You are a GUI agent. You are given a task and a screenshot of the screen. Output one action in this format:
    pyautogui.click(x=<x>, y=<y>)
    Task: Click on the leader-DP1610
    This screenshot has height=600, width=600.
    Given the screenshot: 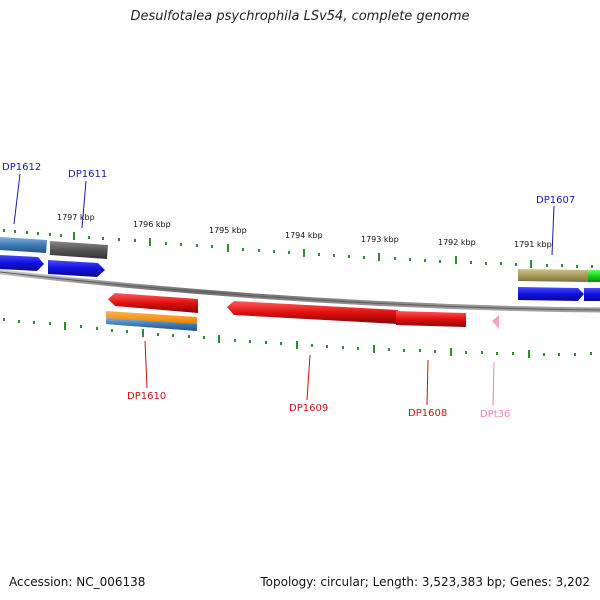 What is the action you would take?
    pyautogui.click(x=146, y=364)
    